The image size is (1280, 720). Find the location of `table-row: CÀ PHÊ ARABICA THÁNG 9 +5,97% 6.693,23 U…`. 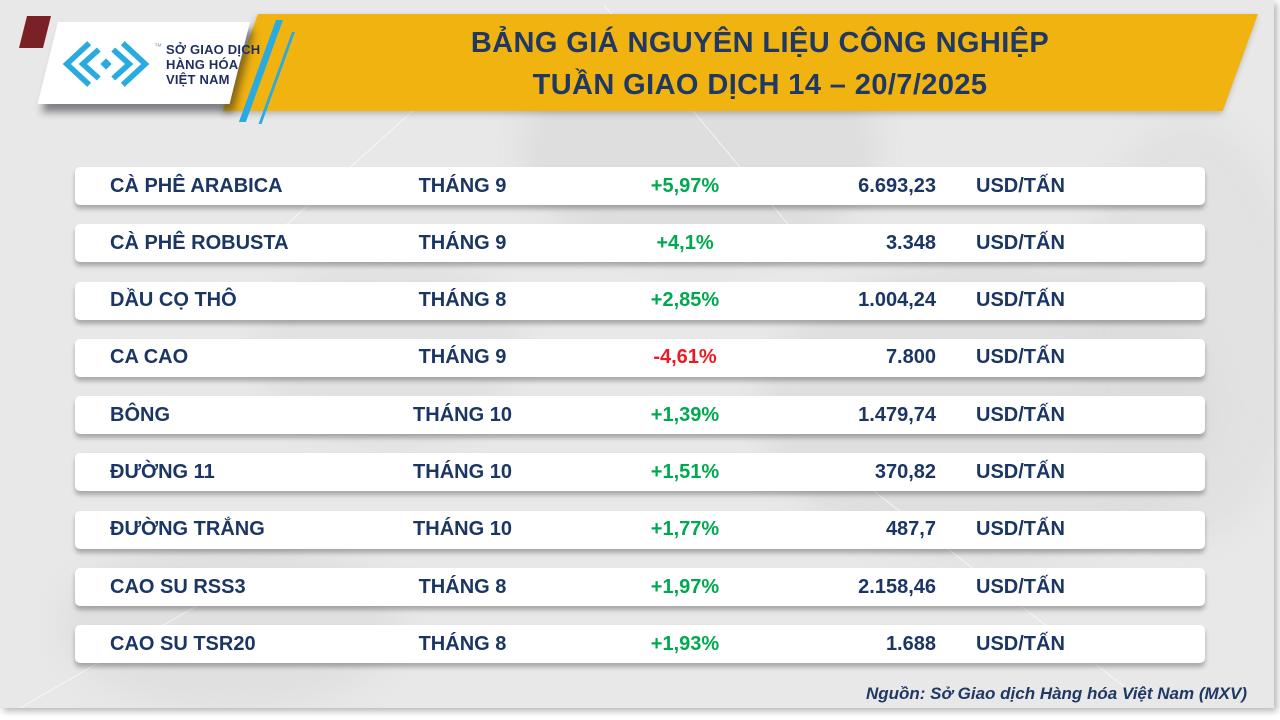

table-row: CÀ PHÊ ARABICA THÁNG 9 +5,97% 6.693,23 U… is located at coordinates (640, 186).